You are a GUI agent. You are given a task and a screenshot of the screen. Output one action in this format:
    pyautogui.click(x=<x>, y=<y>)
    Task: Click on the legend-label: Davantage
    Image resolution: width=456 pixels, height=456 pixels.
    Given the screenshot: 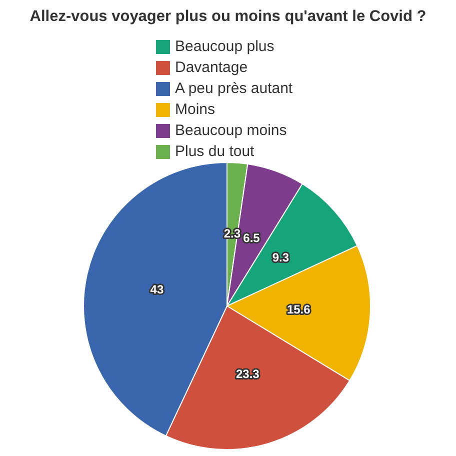 What is the action you would take?
    pyautogui.click(x=211, y=67)
    